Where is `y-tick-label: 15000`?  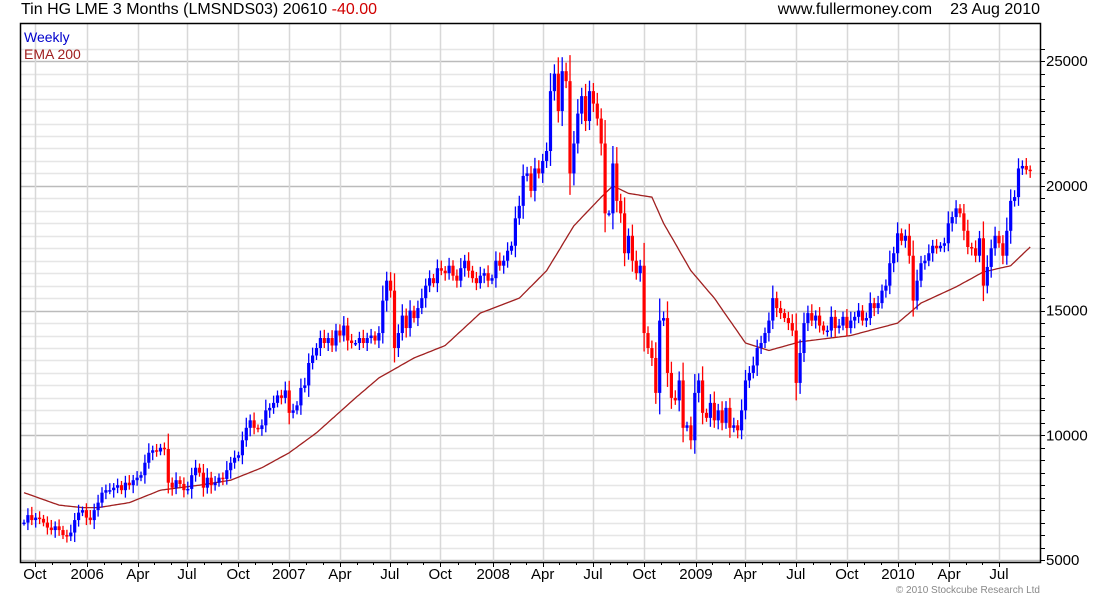
y-tick-label: 15000 is located at coordinates (1067, 311).